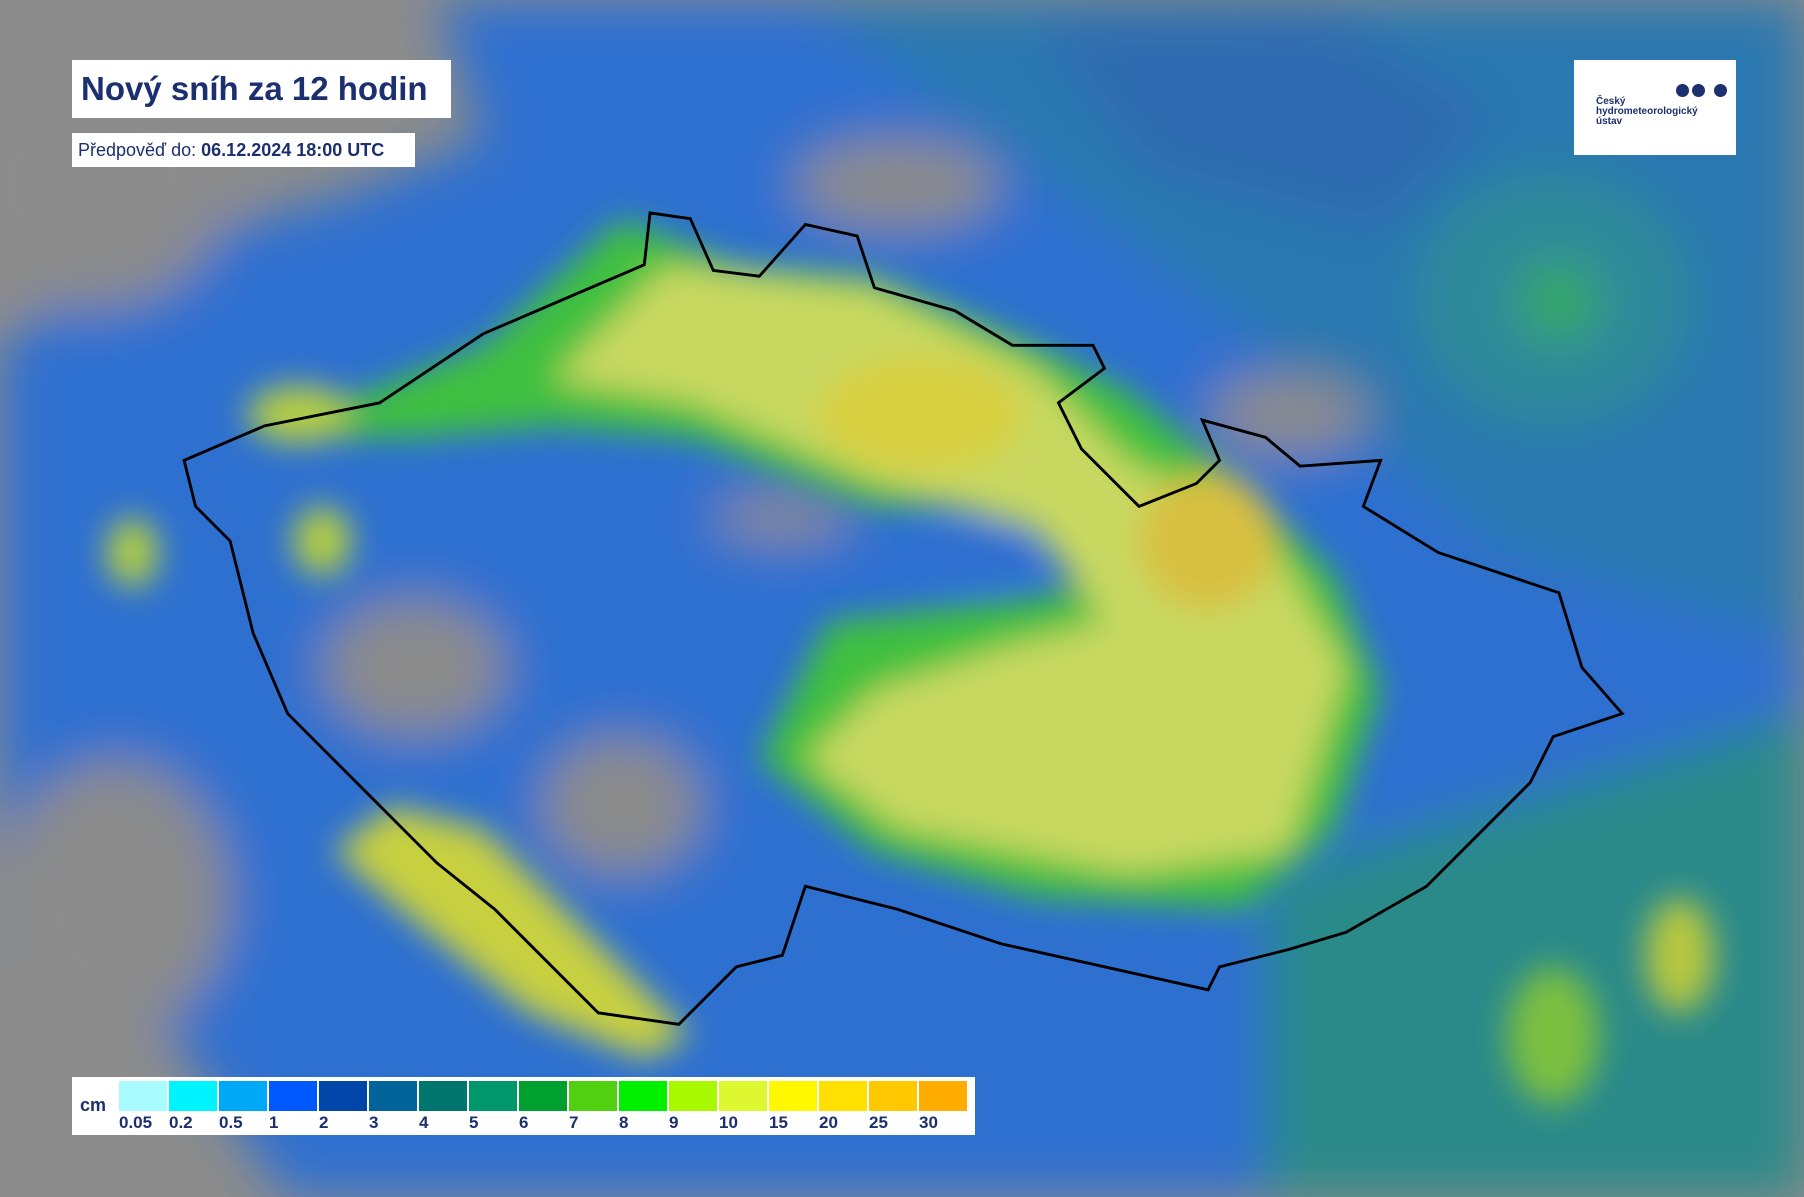 The image size is (1804, 1197). Describe the element at coordinates (878, 1122) in the screenshot. I see `legend-tick-label: 25` at that location.